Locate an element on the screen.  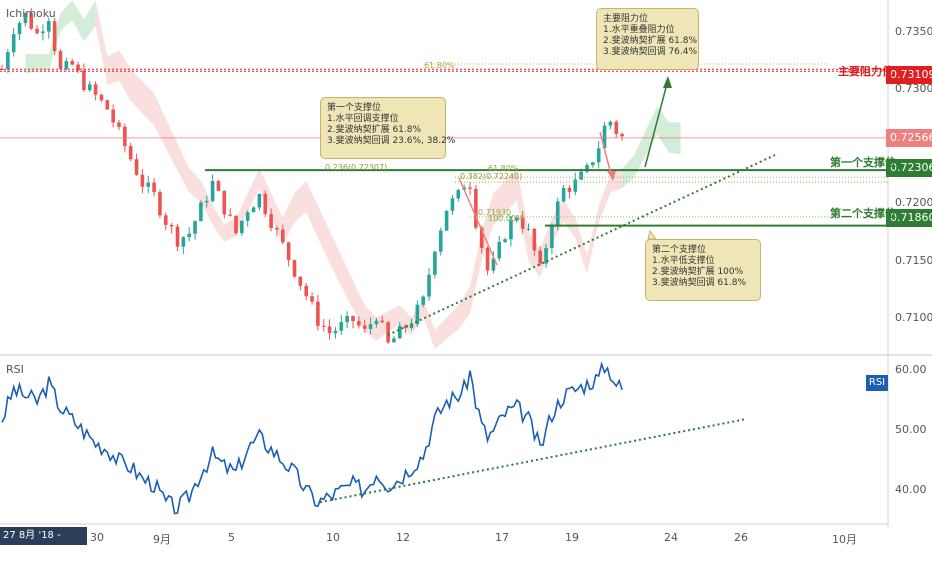
fib-label: 0.71930 is located at coordinates (495, 212).